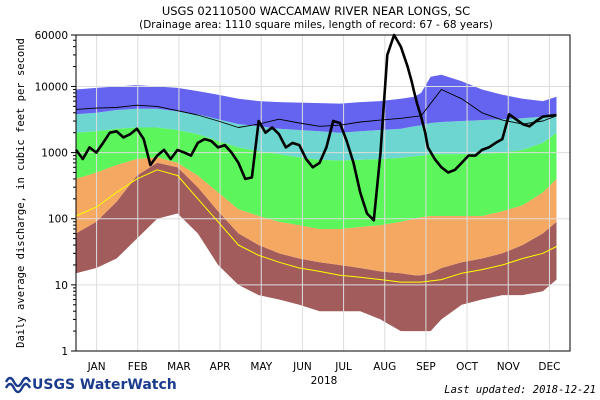 This screenshot has height=400, width=600. Describe the element at coordinates (509, 367) in the screenshot. I see `x-tick-label: NOV` at that location.